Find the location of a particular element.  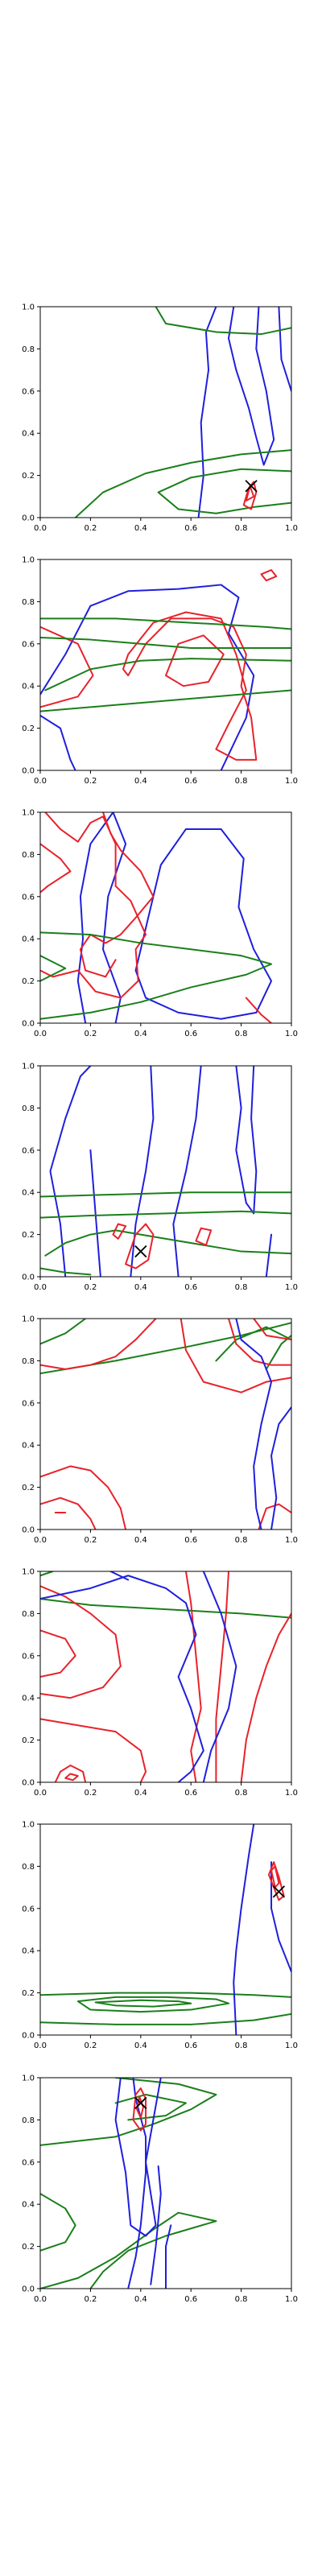

contour-plot-4: 0.0 0.2 0.4 0.6 0.8 1.0 0.0 0.2 0.4 0.6 0.8 1.0 is located at coordinates (160, 1178).